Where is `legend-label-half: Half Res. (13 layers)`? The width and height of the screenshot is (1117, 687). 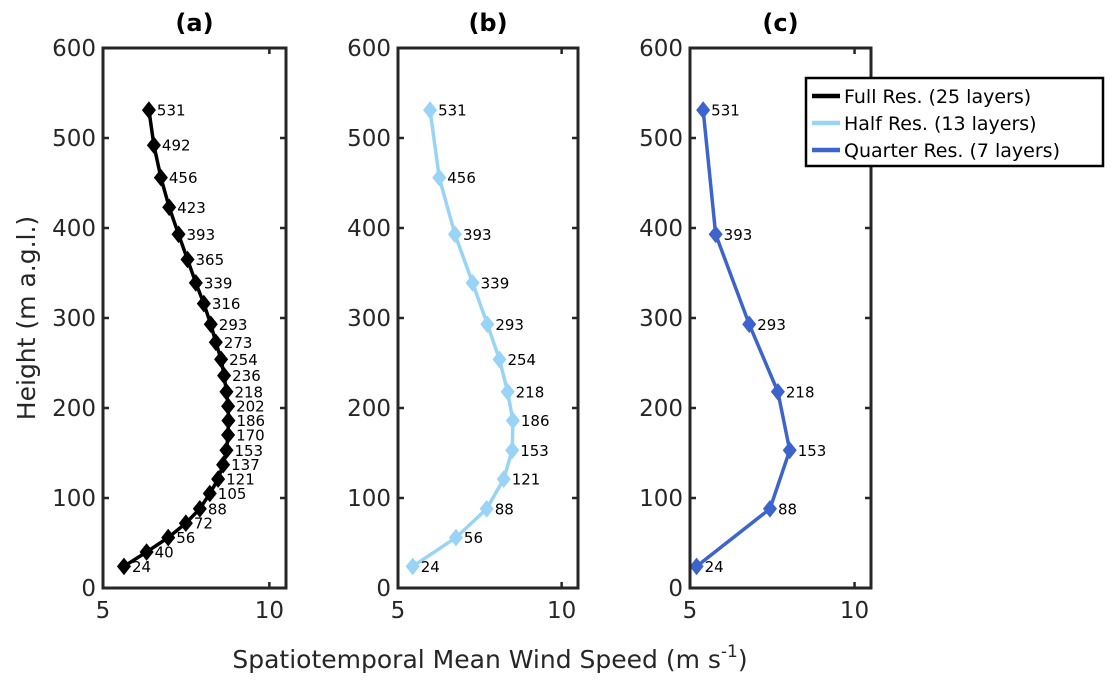
legend-label-half: Half Res. (13 layers) is located at coordinates (940, 124).